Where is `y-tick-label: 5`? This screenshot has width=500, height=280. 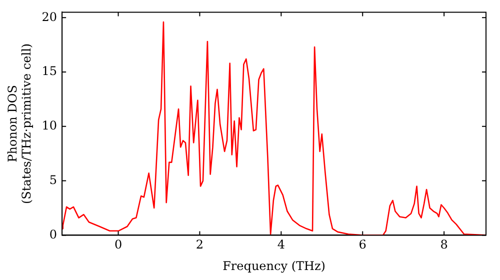
y-tick-label: 5 is located at coordinates (53, 179).